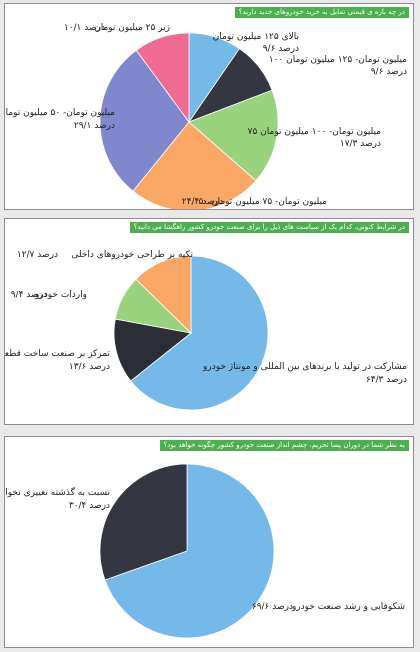 This screenshot has width=420, height=652. What do you see at coordinates (262, 202) in the screenshot?
I see `slice-label: ۵۰ میلیون تومان- ۷۵ میلیون تومان` at bounding box center [262, 202].